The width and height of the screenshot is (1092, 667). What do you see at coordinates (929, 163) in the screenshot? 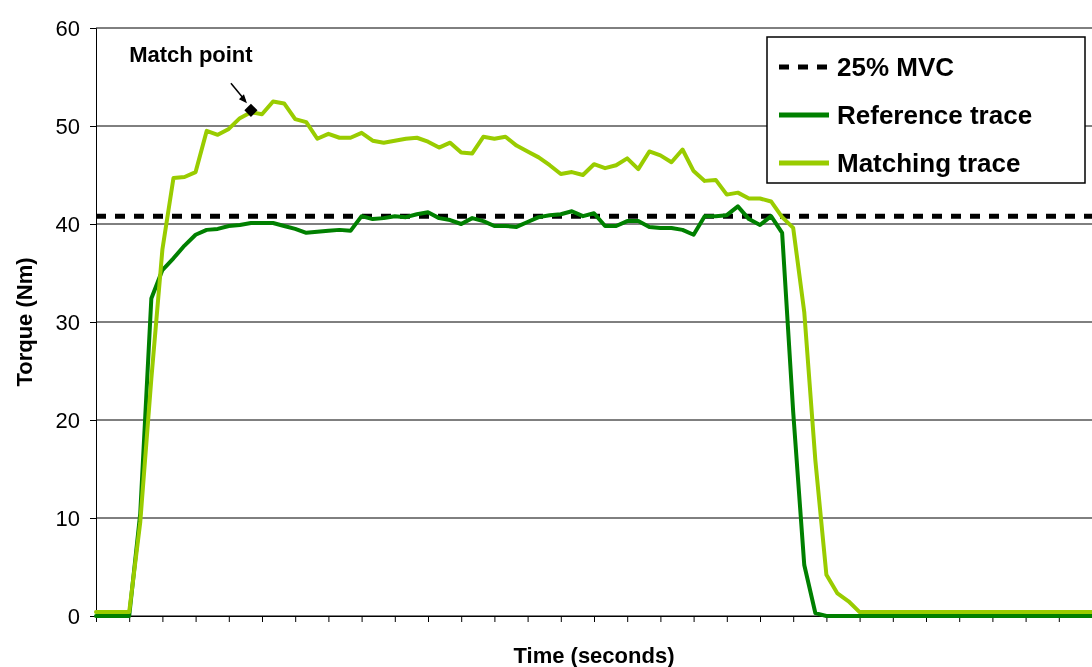
I see `legend-label: Matching trace` at bounding box center [929, 163].